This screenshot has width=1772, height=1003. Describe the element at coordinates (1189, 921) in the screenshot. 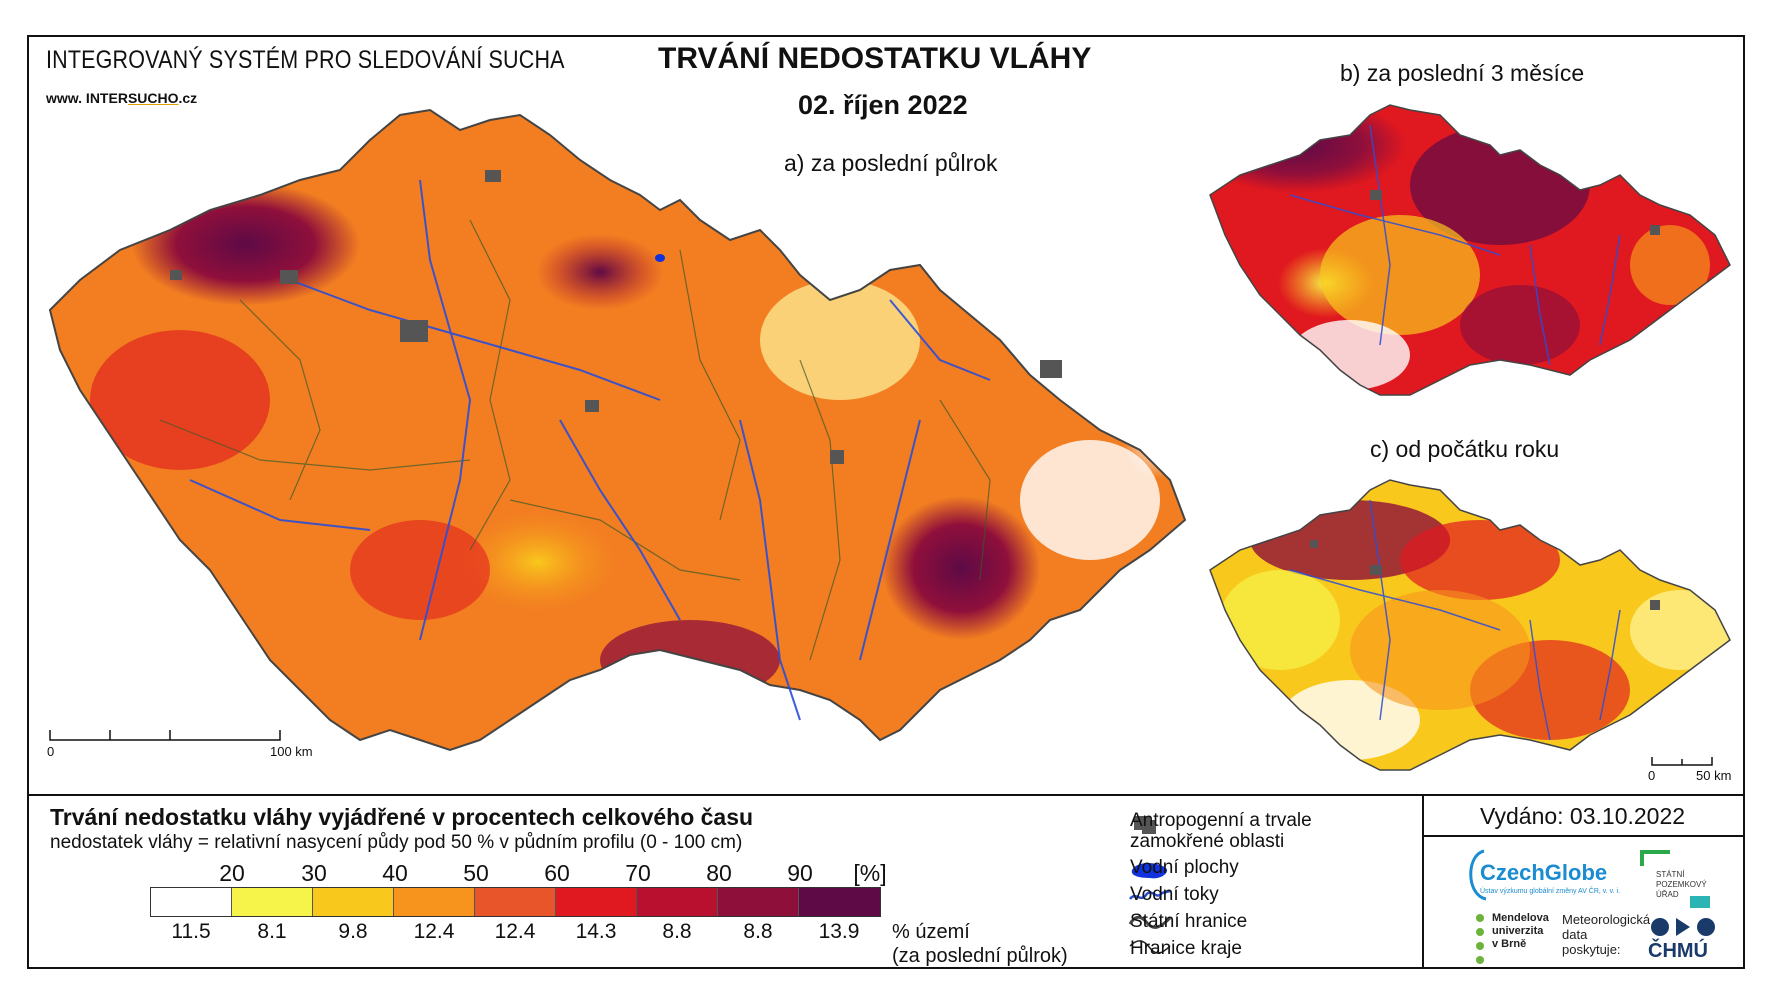

I see `key-state-border: Státní hranice` at that location.